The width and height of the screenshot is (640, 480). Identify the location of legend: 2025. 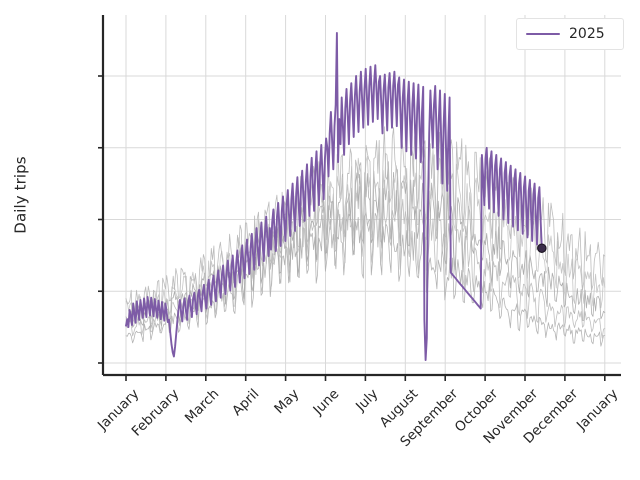
(570, 34).